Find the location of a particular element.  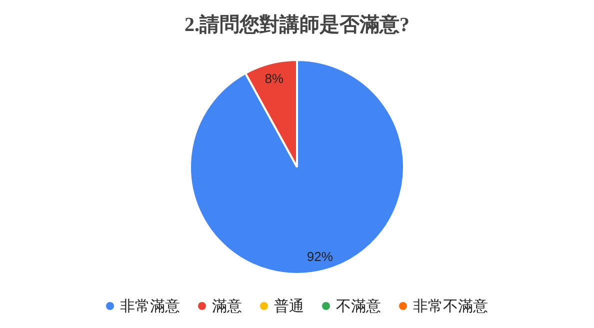

data-label: 8% is located at coordinates (274, 78).